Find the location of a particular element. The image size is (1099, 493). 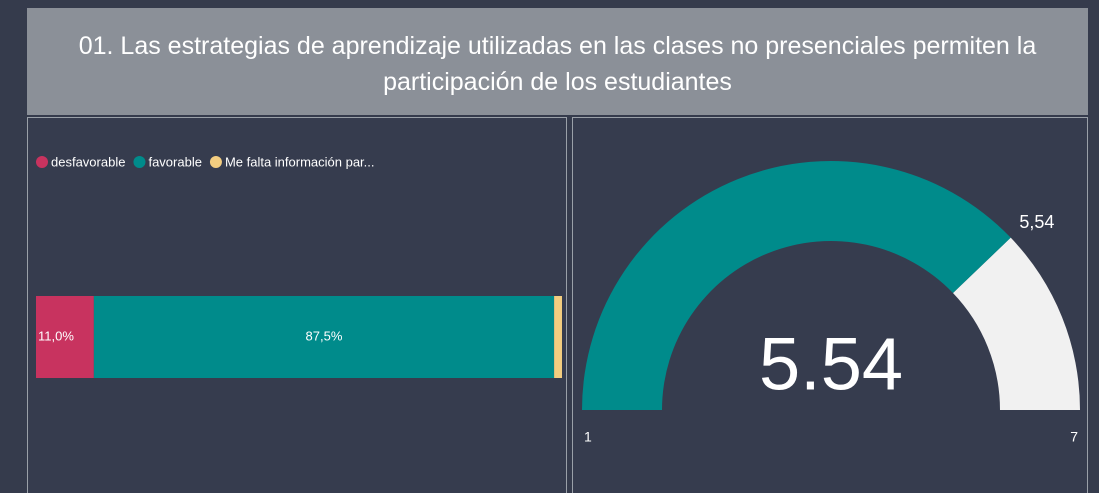

gauge-min-label: 1 is located at coordinates (588, 437).